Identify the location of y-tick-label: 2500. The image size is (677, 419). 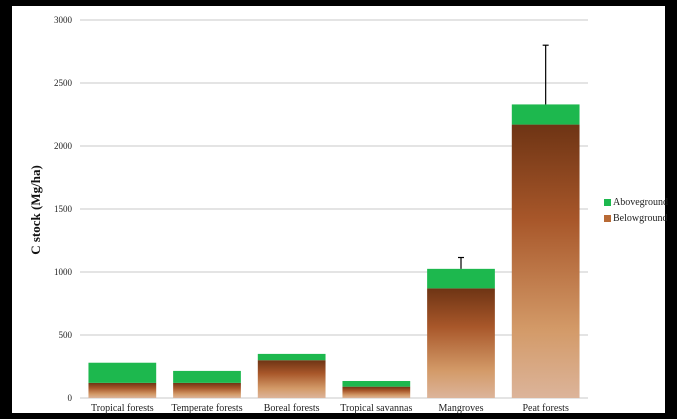
(63, 83).